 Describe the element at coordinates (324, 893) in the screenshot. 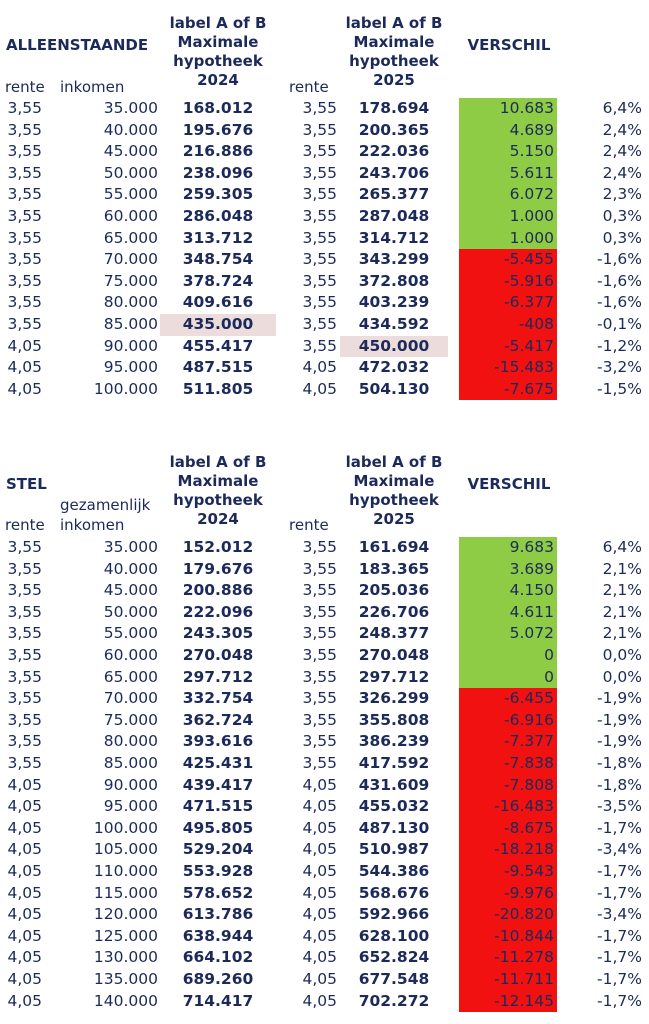

I see `table-row: 4,05 115.000 578.652 4,05 568.676 -9.976 -1,7%` at that location.